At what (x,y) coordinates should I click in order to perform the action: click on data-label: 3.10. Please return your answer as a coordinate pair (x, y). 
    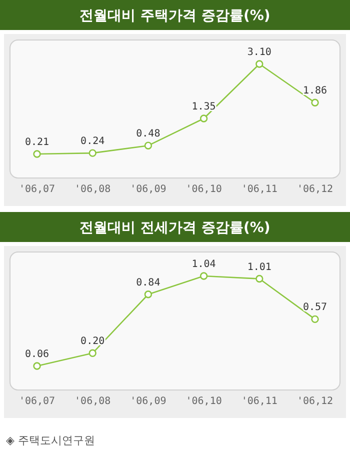
    Looking at the image, I should click on (259, 52).